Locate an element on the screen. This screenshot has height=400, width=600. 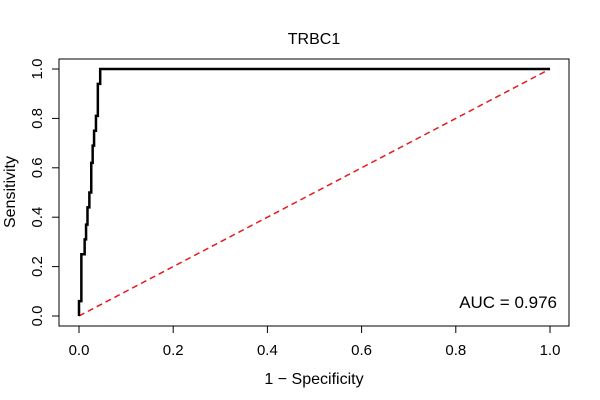
x-tick-label: 0.4 is located at coordinates (267, 350).